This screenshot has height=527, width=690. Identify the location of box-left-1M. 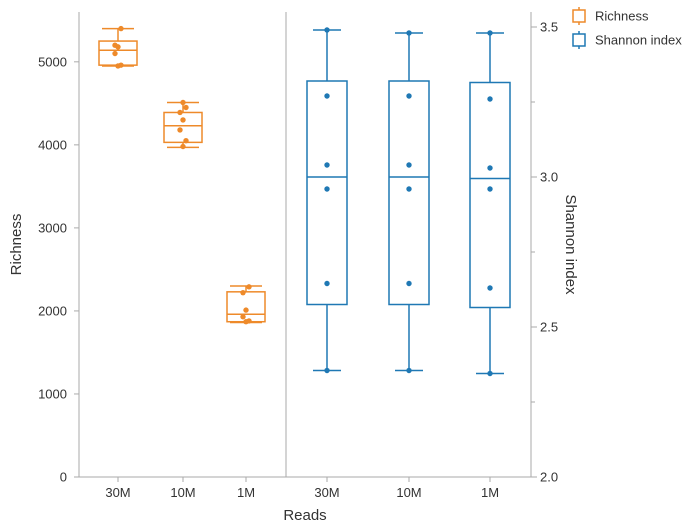
(246, 304).